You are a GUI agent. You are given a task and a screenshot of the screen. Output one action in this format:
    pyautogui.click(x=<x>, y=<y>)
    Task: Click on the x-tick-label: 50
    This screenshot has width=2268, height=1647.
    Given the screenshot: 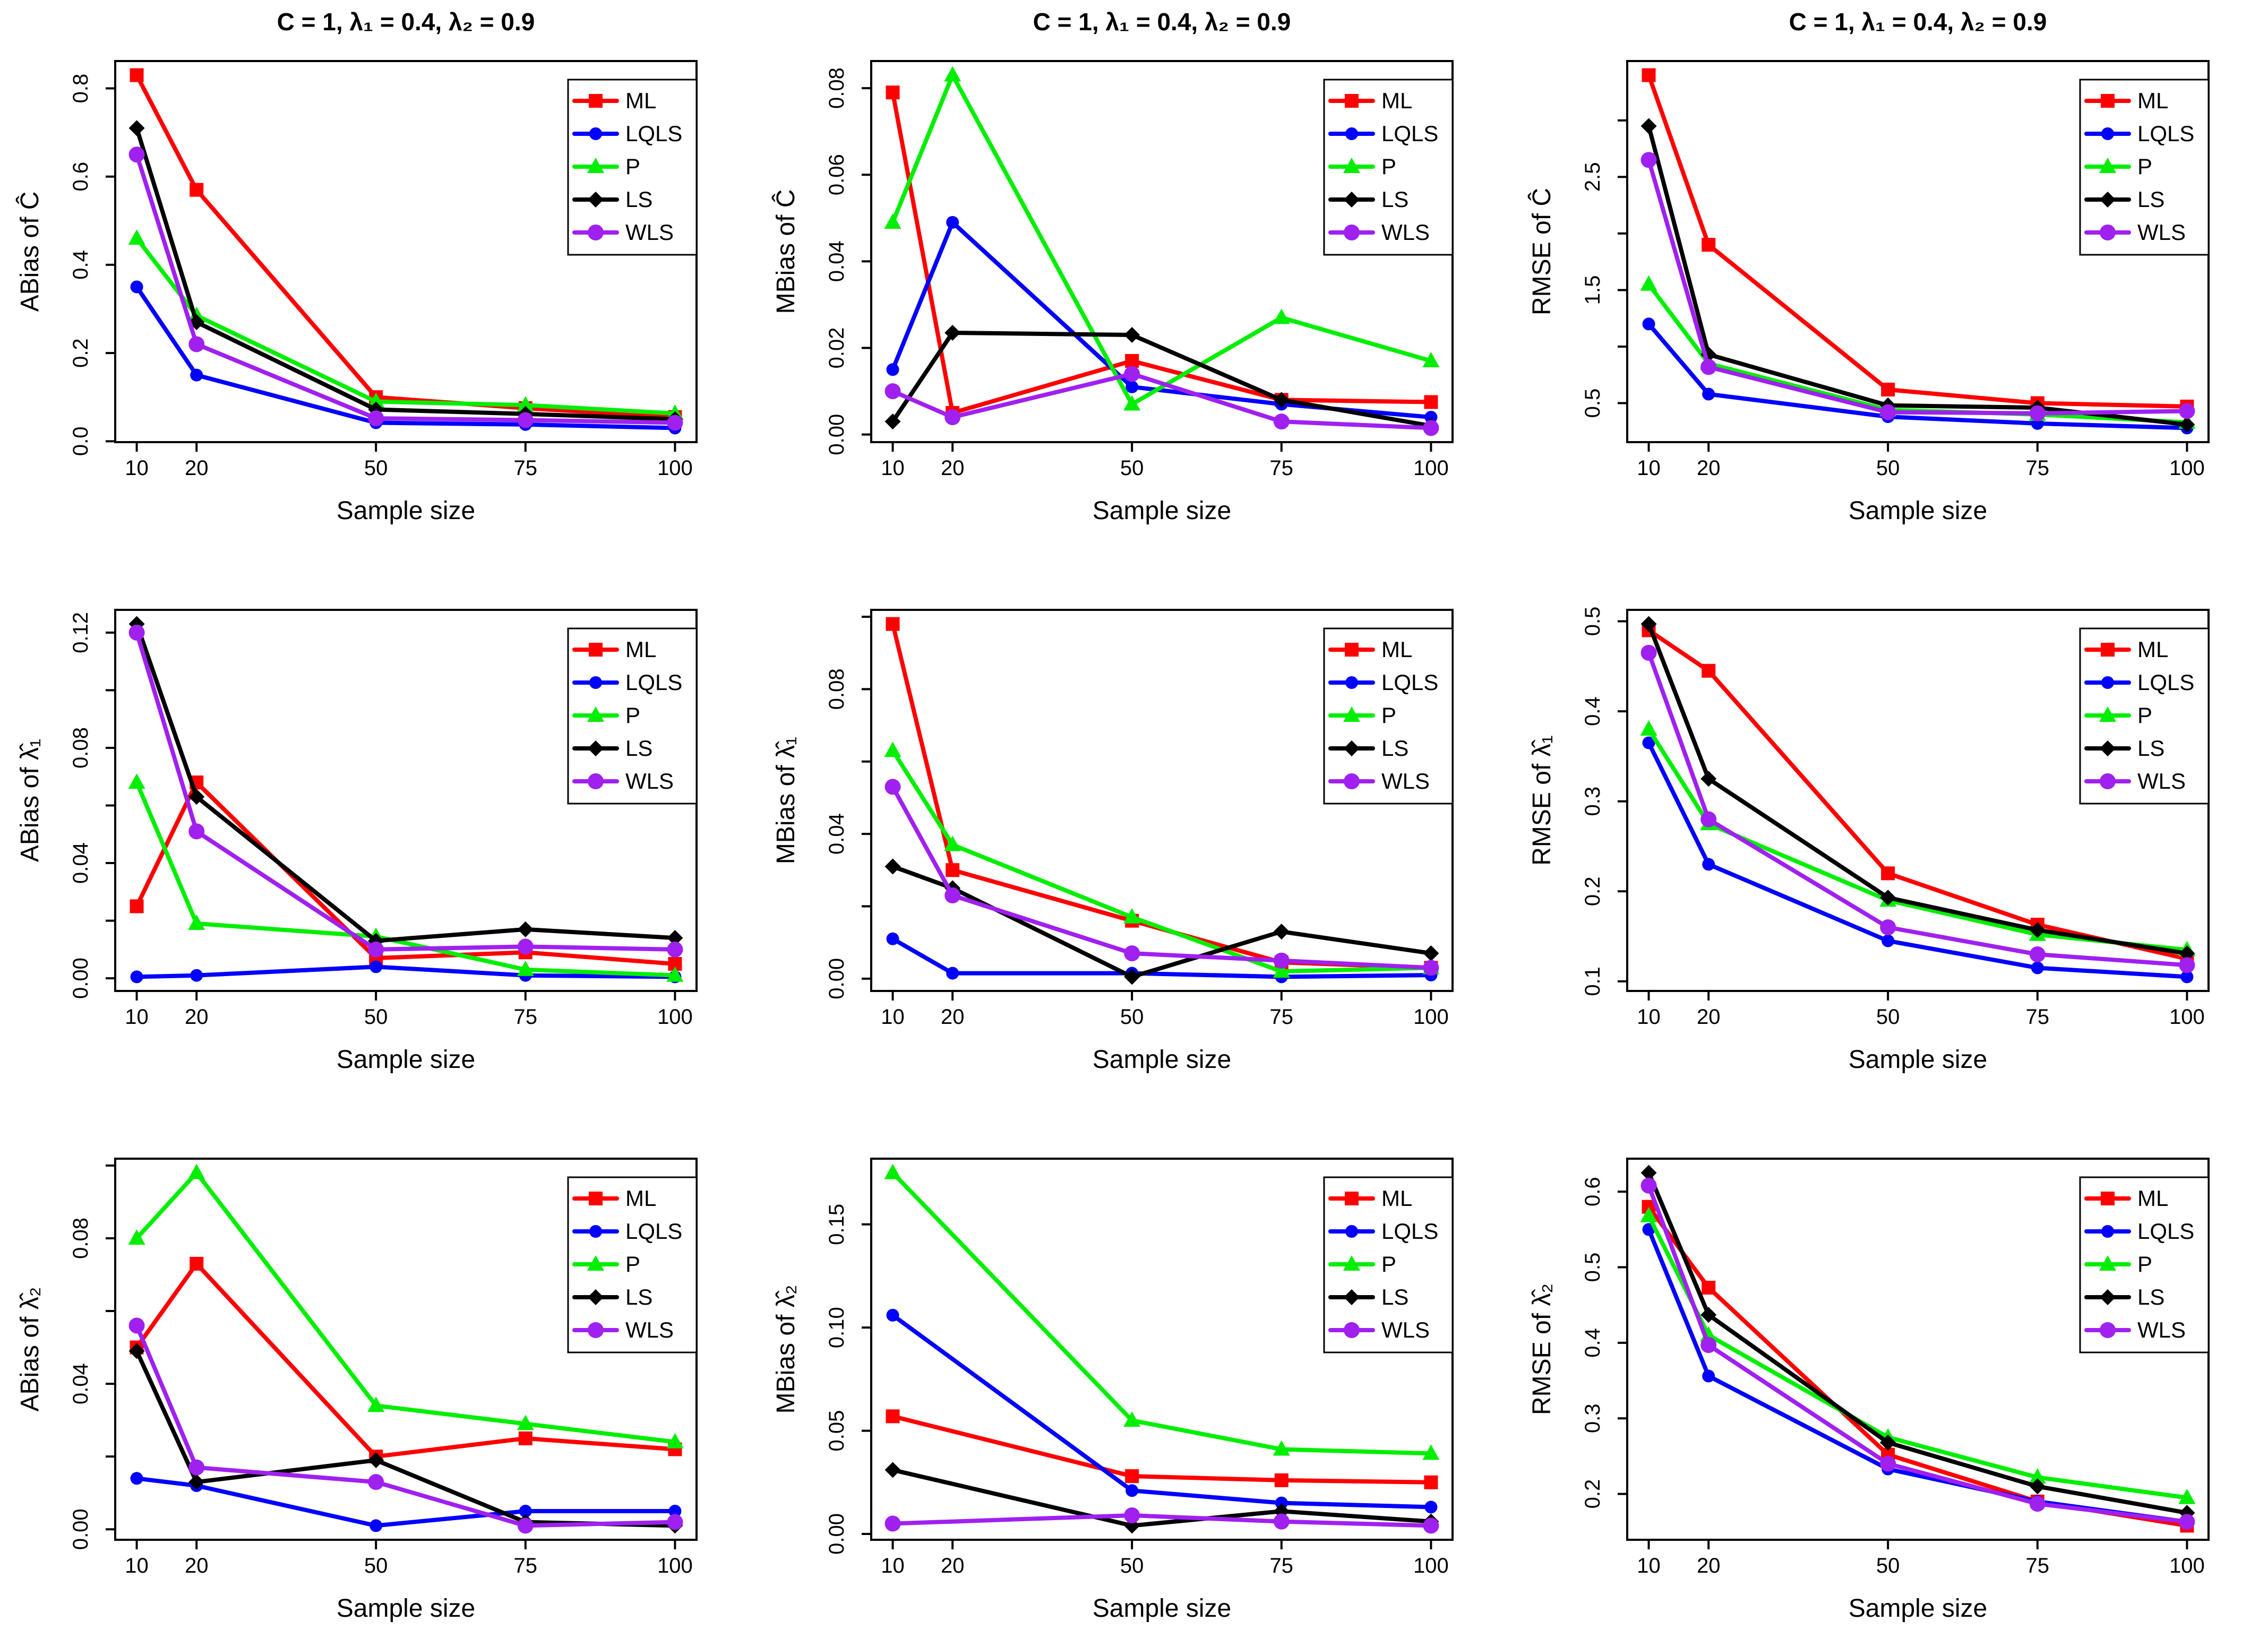 What is the action you would take?
    pyautogui.click(x=1888, y=468)
    